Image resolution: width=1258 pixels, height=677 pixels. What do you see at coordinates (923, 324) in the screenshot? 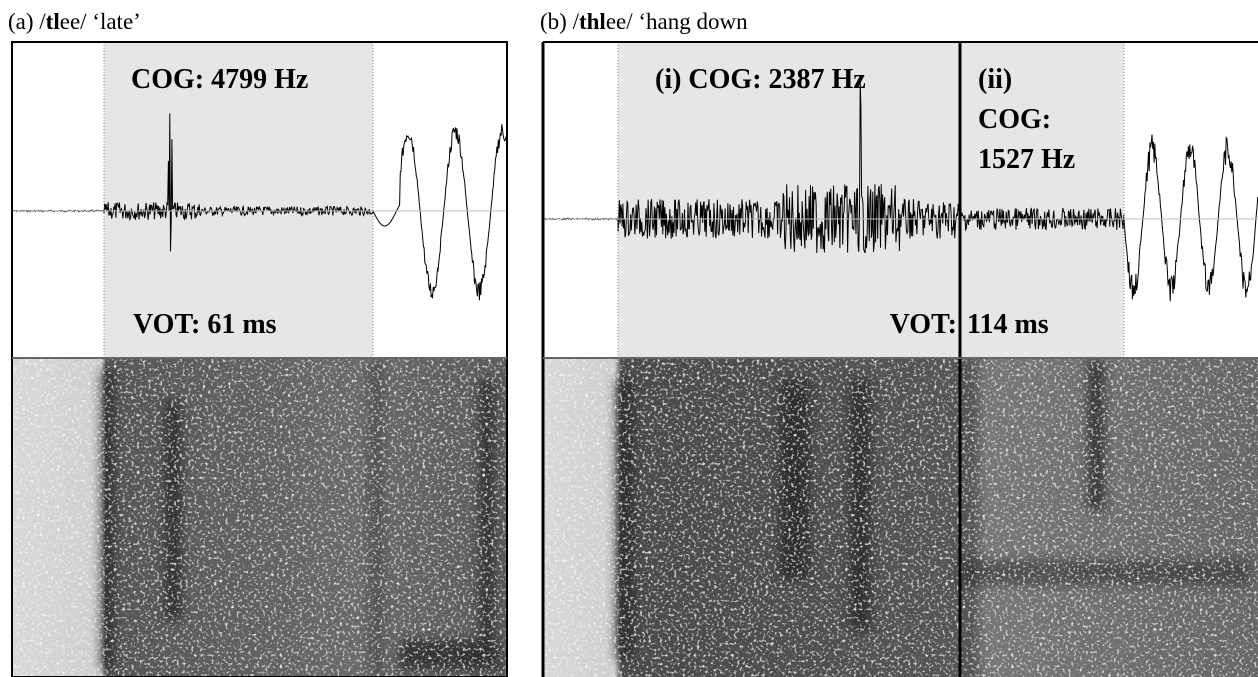
I see `annotation: VOT:` at bounding box center [923, 324].